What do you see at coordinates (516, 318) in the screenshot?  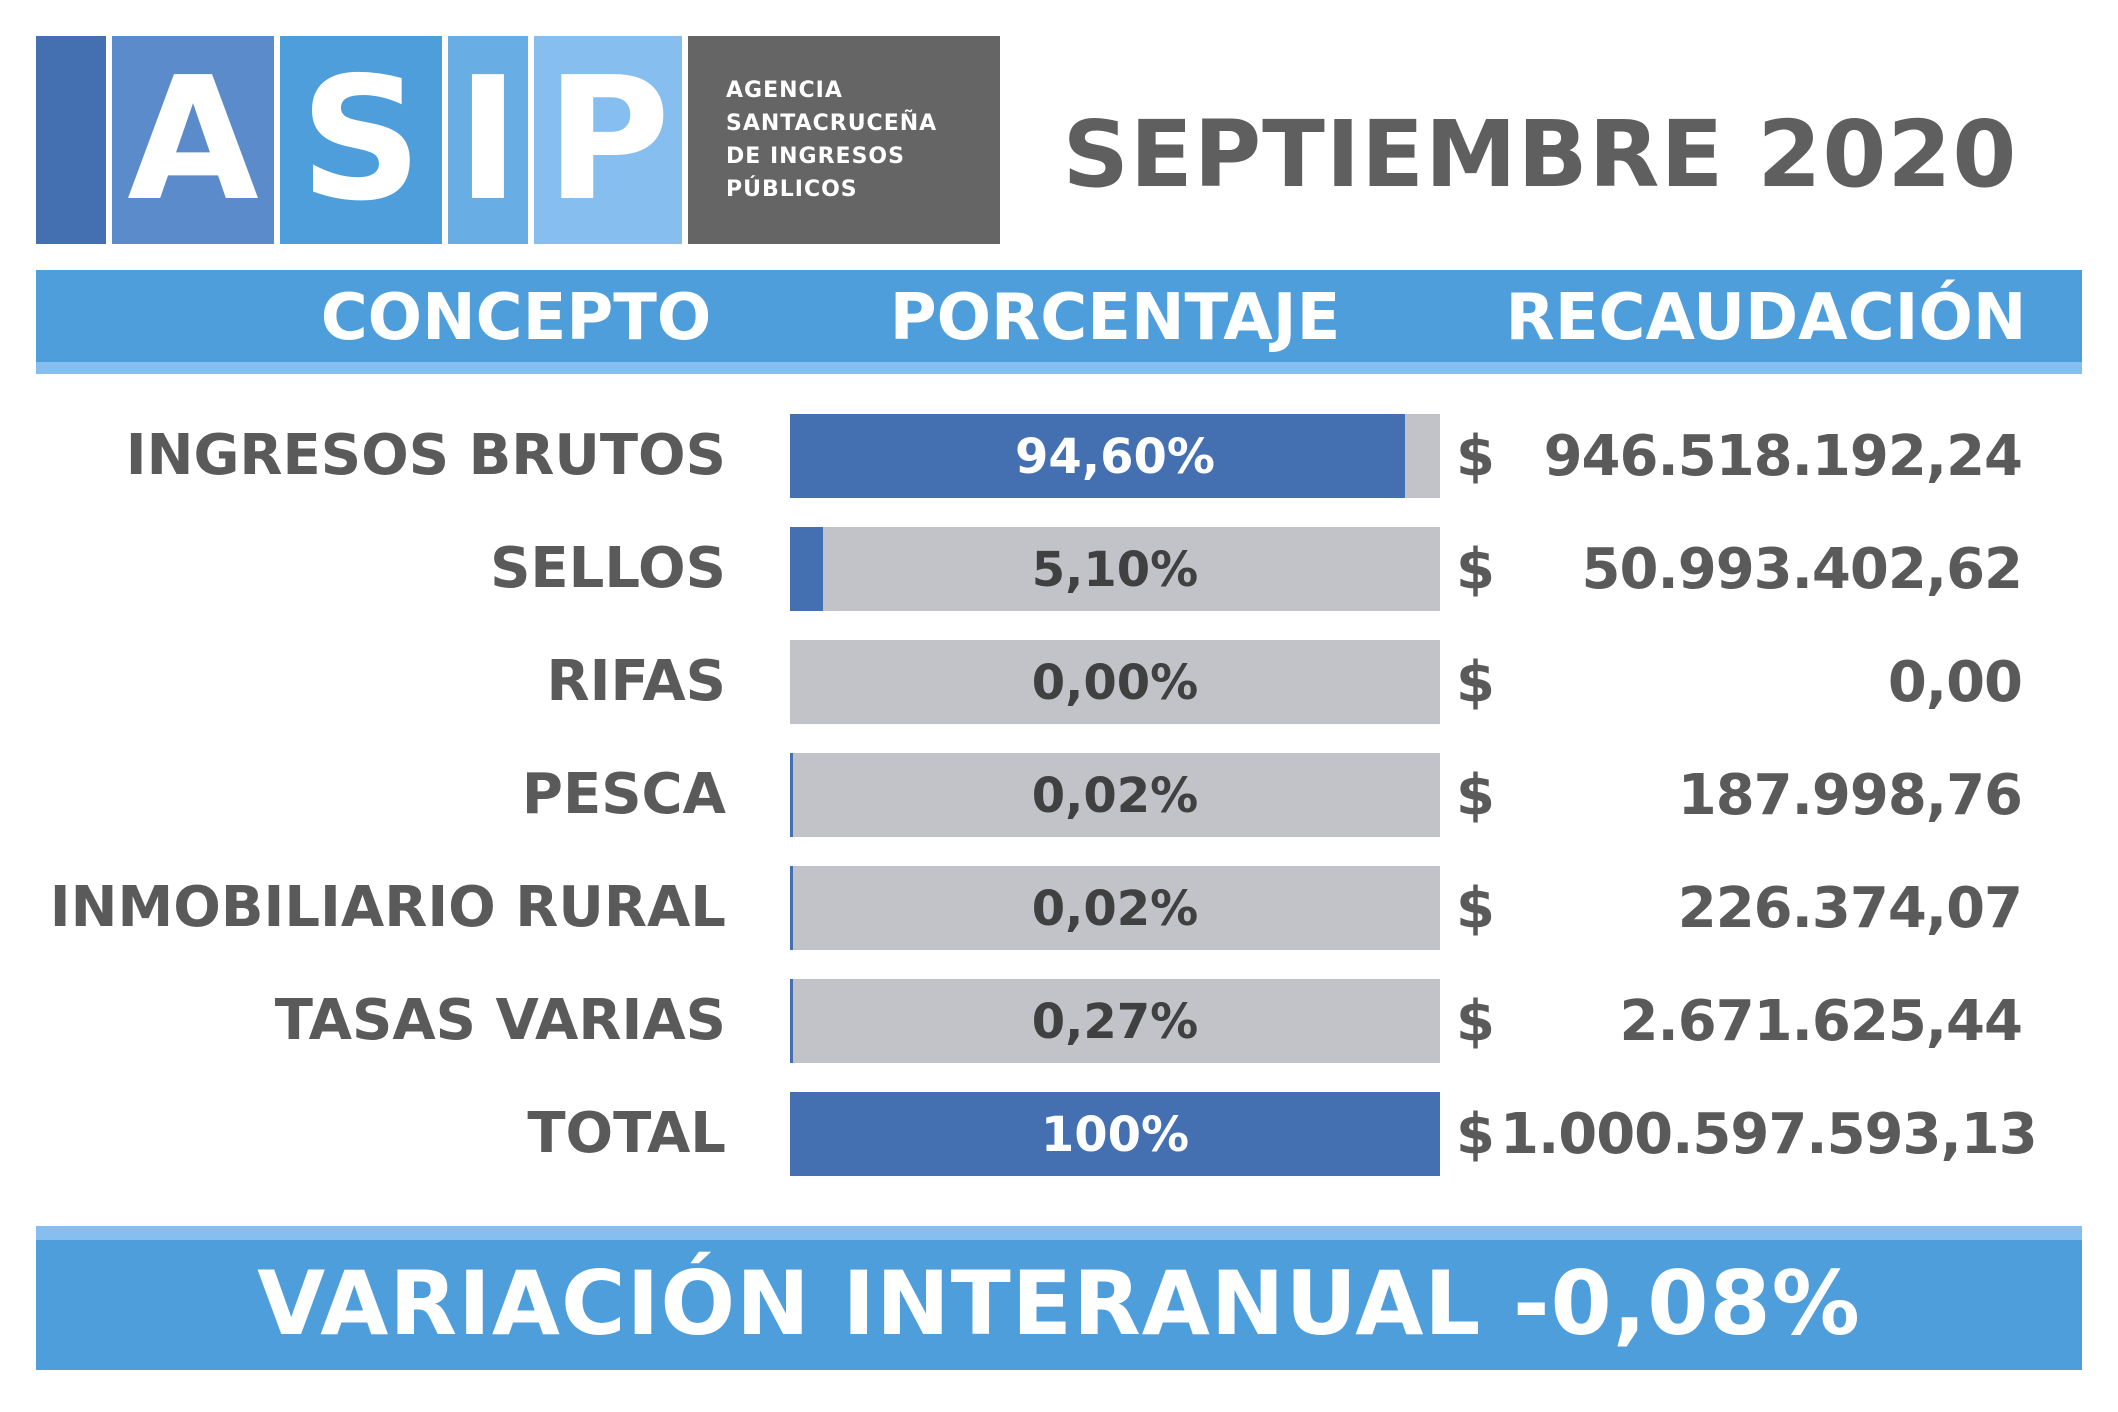 I see `column-header-concept: CONCEPTO` at bounding box center [516, 318].